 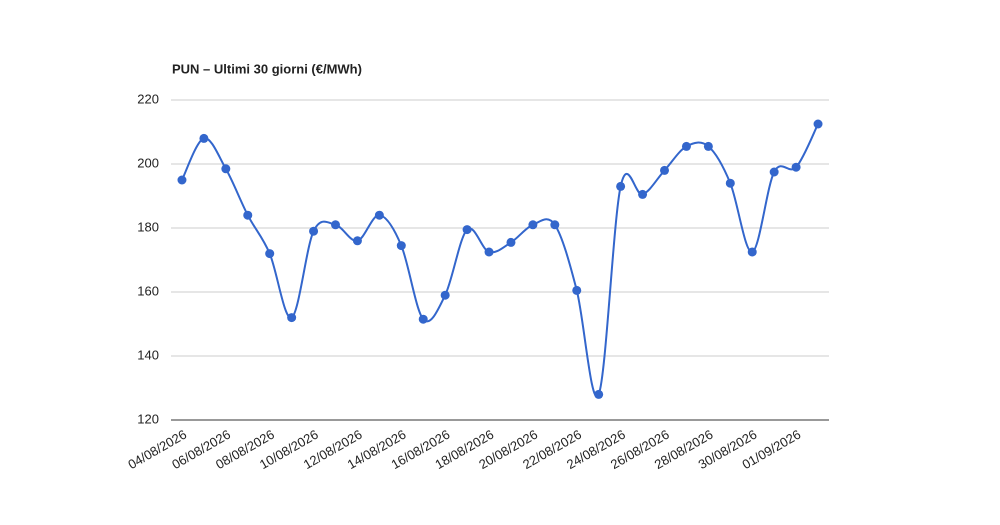 I want to click on y-tick-label: 200, so click(x=148, y=162).